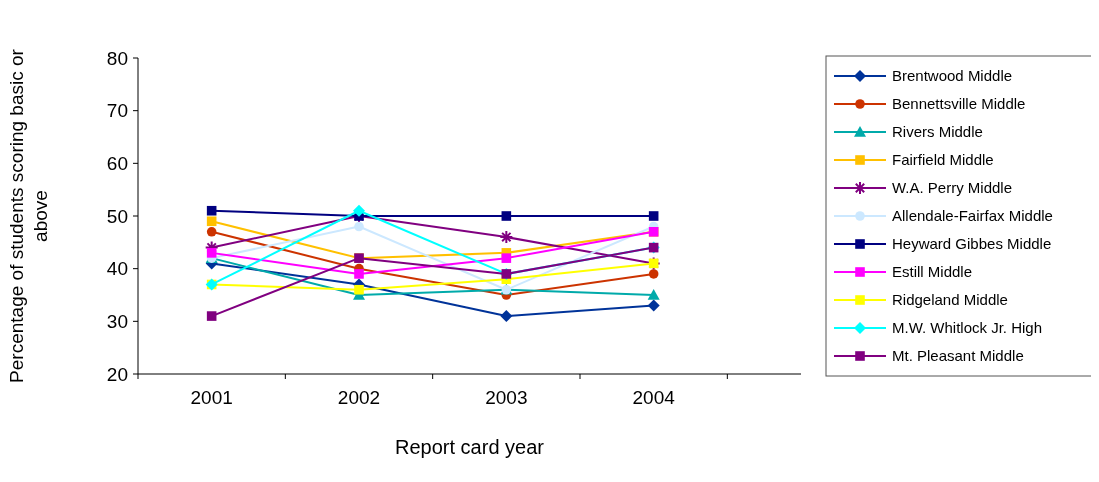  What do you see at coordinates (211, 397) in the screenshot?
I see `x-tick-label: 2001` at bounding box center [211, 397].